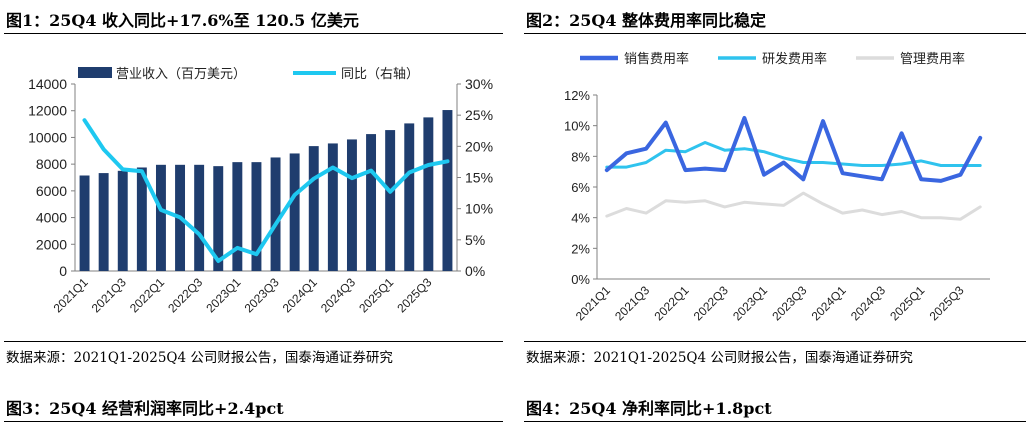  Describe the element at coordinates (51, 164) in the screenshot. I see `chart1-left-tick-label: 8000` at that location.